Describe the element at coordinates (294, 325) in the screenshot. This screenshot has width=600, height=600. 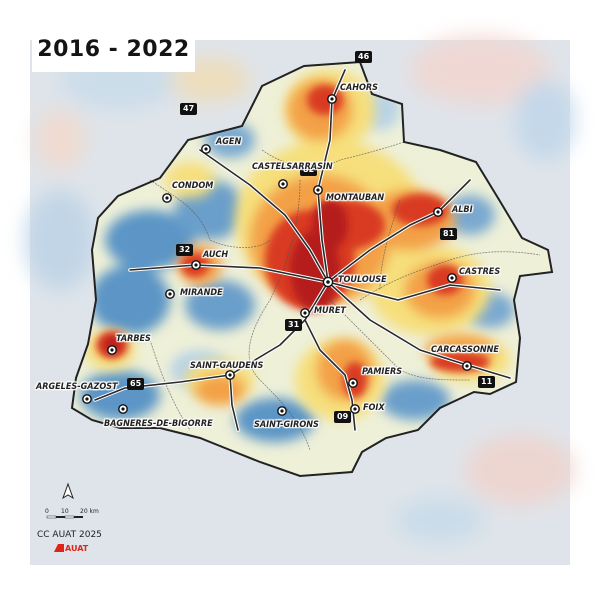
I see `department-badge: 31` at that location.